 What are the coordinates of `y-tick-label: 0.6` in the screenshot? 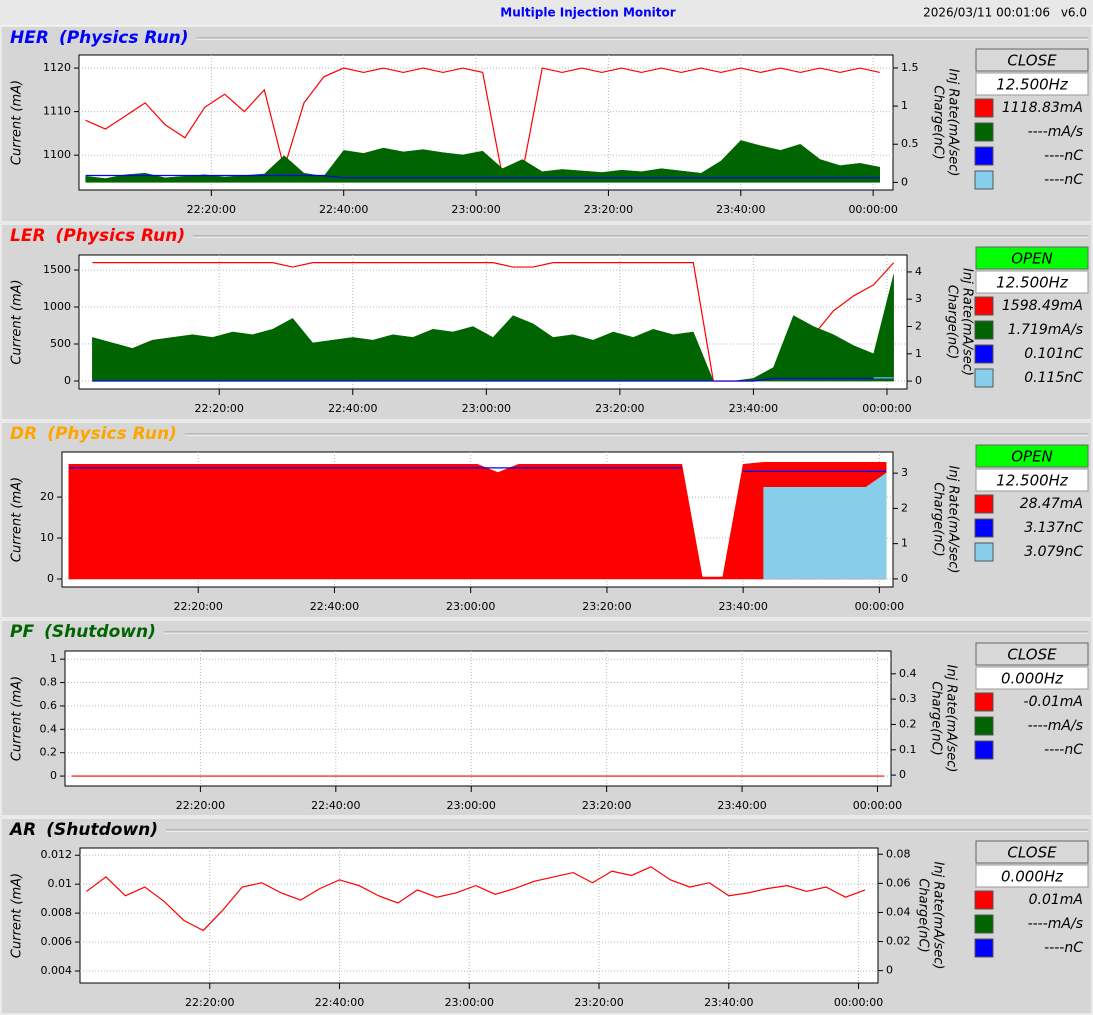 It's located at (49, 705).